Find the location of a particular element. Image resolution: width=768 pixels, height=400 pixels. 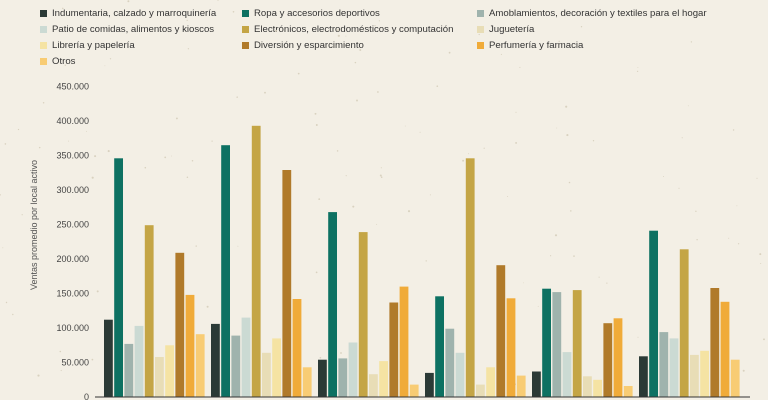

legend-item: Juguetería is located at coordinates (618, 29).